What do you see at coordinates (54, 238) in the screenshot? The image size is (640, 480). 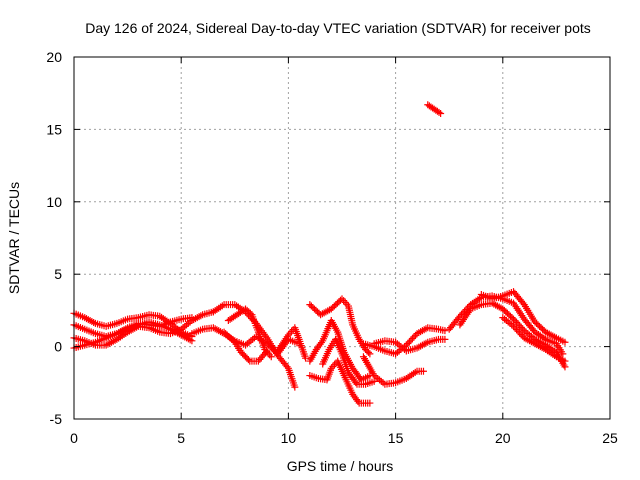 I see `y-tick-labels: -5 0 5 10 15 20` at bounding box center [54, 238].